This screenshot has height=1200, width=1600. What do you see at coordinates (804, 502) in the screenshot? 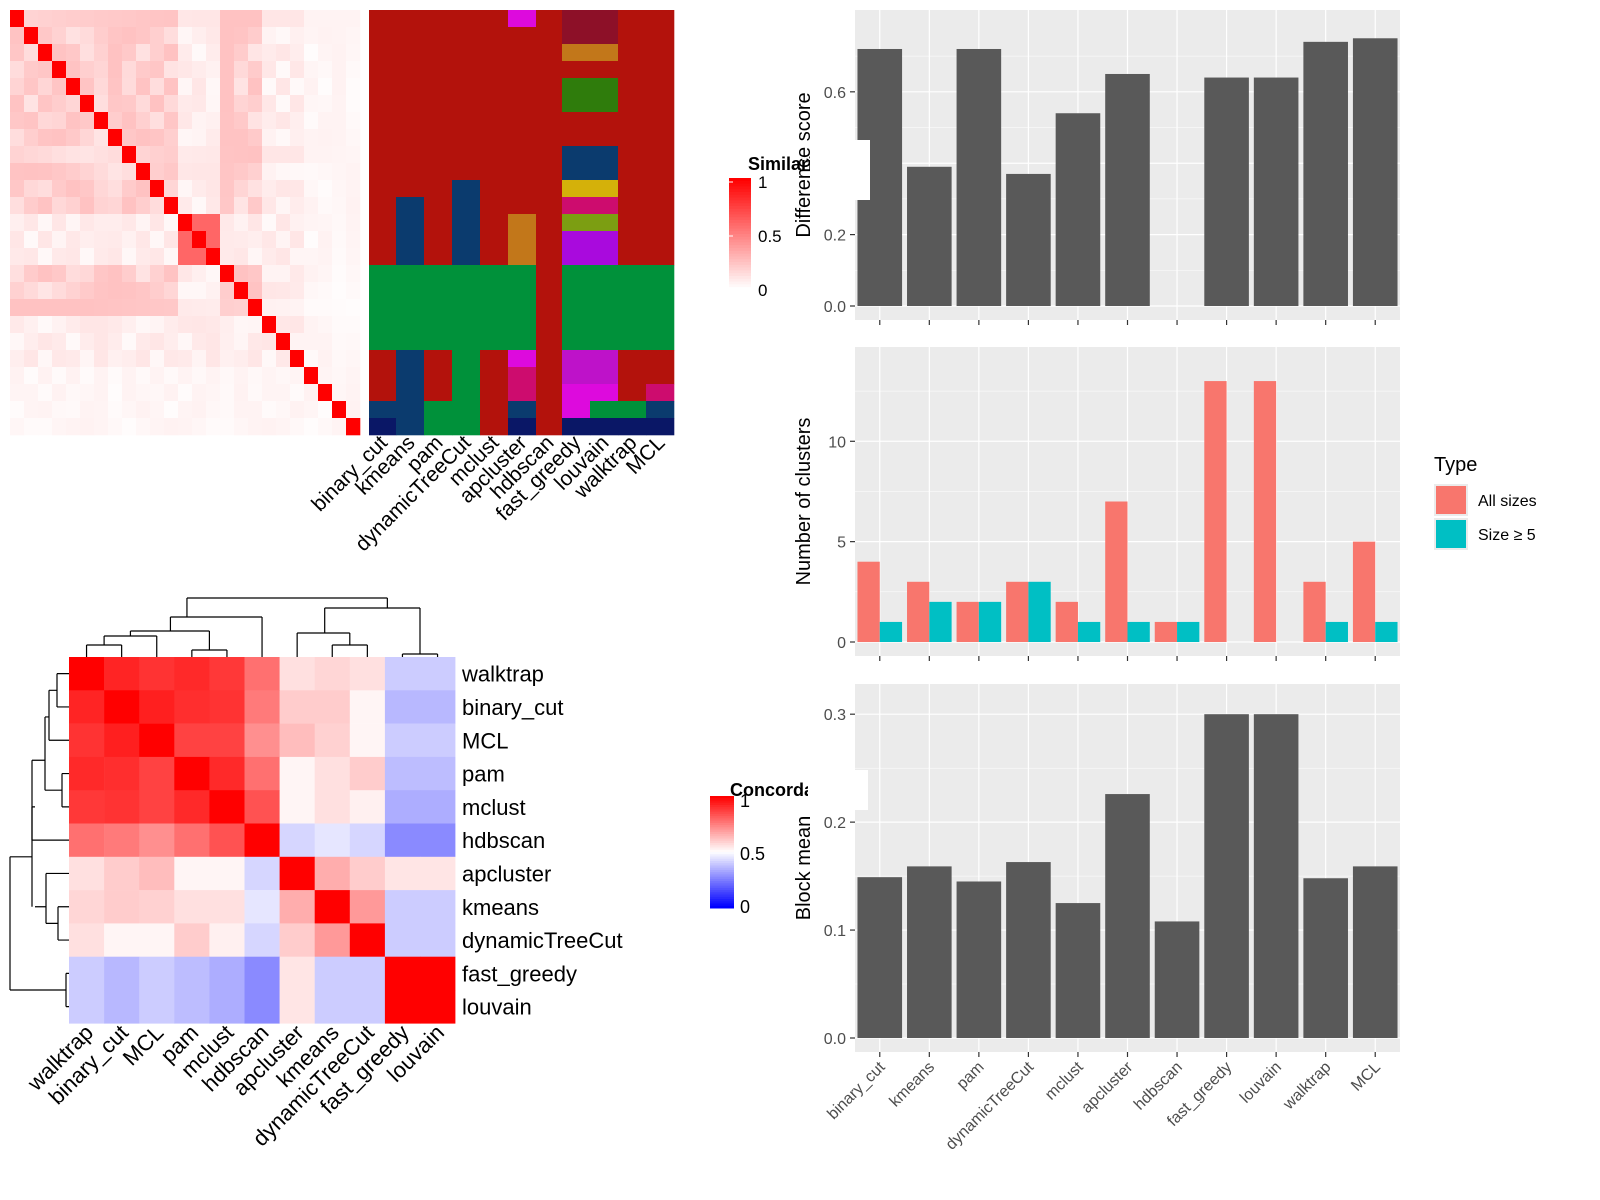
I see `y-axis-label: Number of clusters` at bounding box center [804, 502].